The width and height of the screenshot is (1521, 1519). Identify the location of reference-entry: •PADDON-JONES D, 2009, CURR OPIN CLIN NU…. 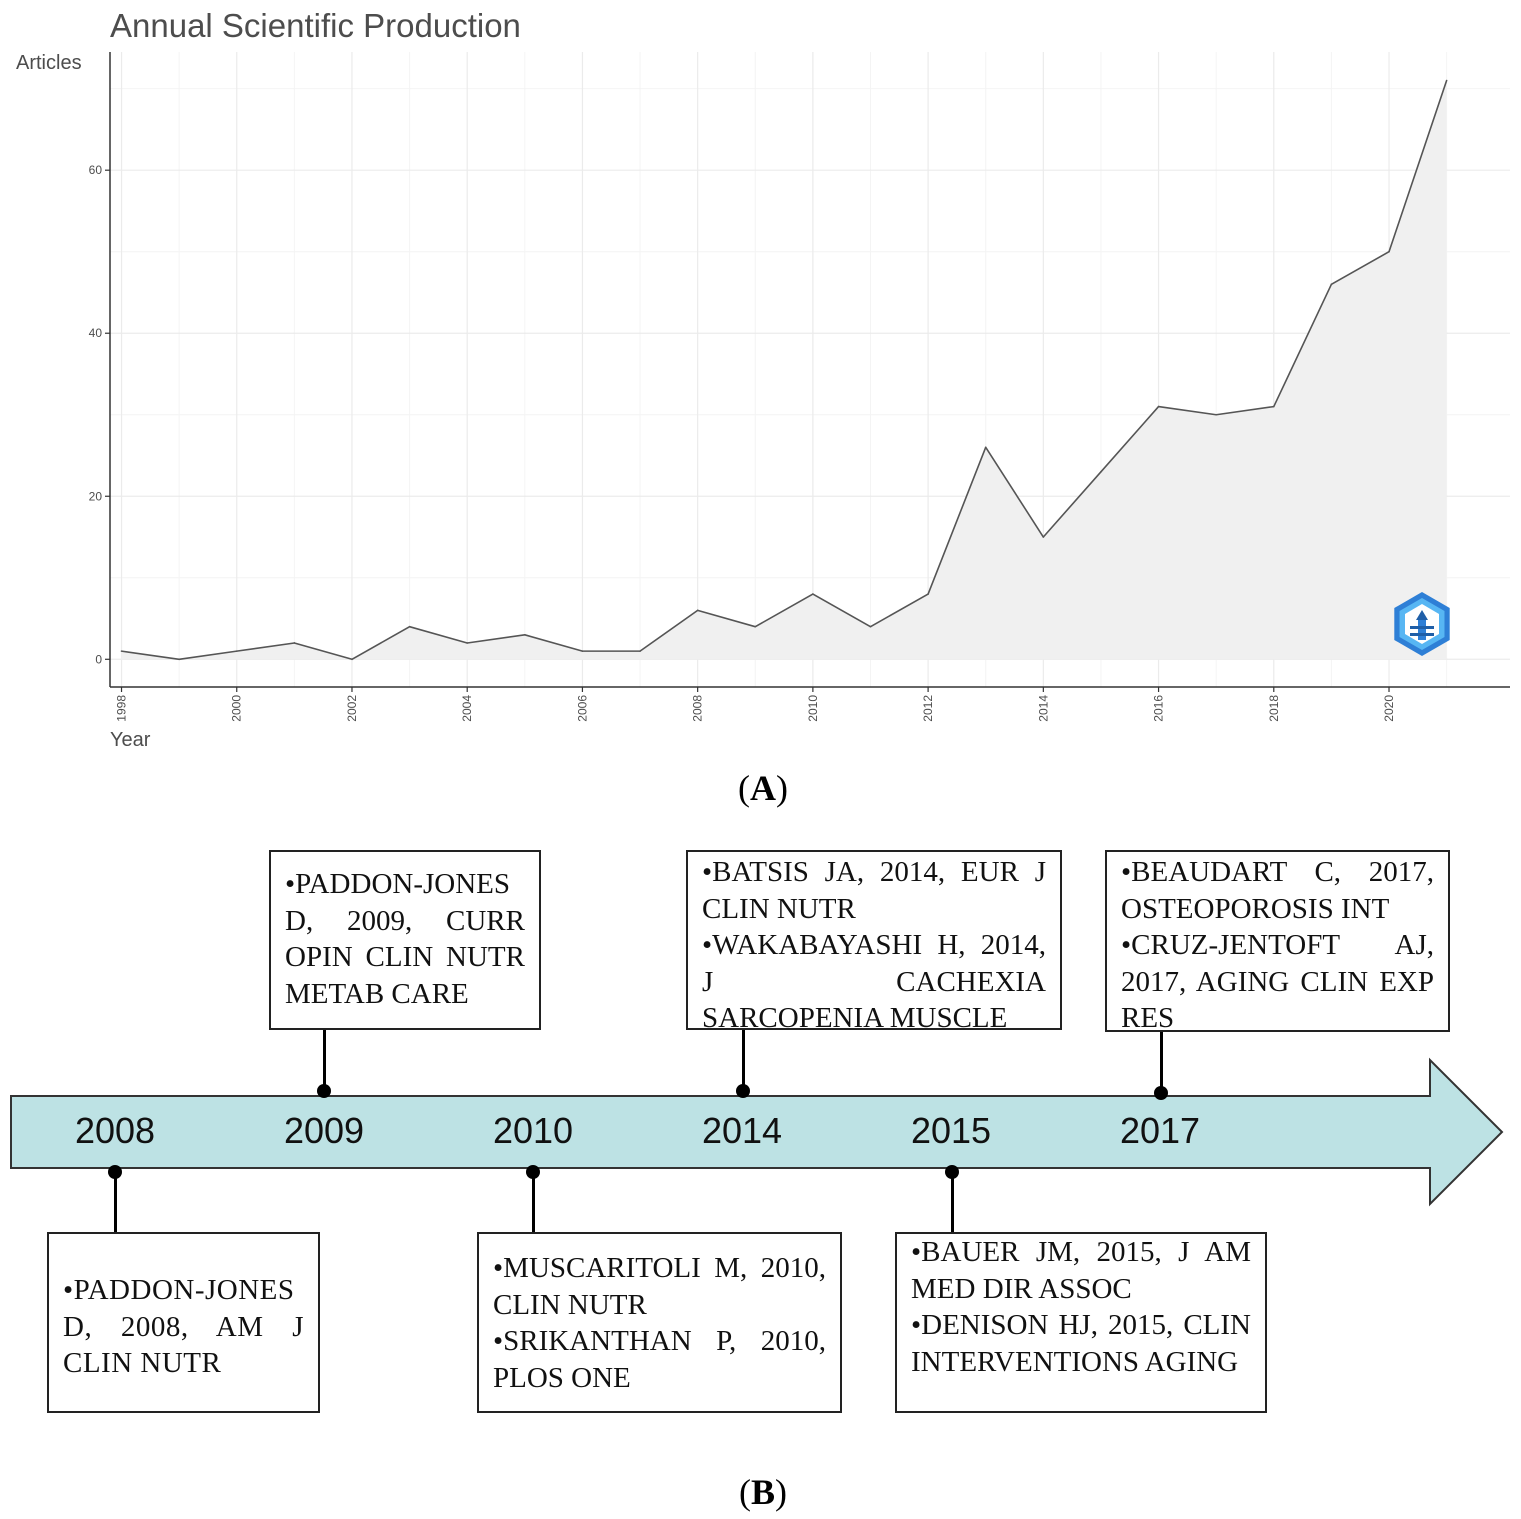
(405, 939).